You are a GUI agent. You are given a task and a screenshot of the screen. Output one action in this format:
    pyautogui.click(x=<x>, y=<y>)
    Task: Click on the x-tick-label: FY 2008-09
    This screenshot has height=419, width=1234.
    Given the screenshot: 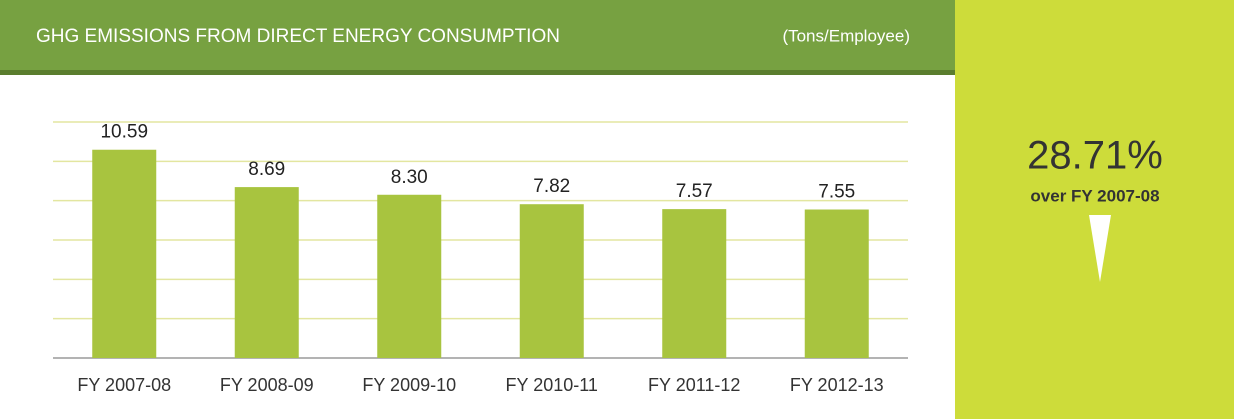 What is the action you would take?
    pyautogui.click(x=267, y=385)
    